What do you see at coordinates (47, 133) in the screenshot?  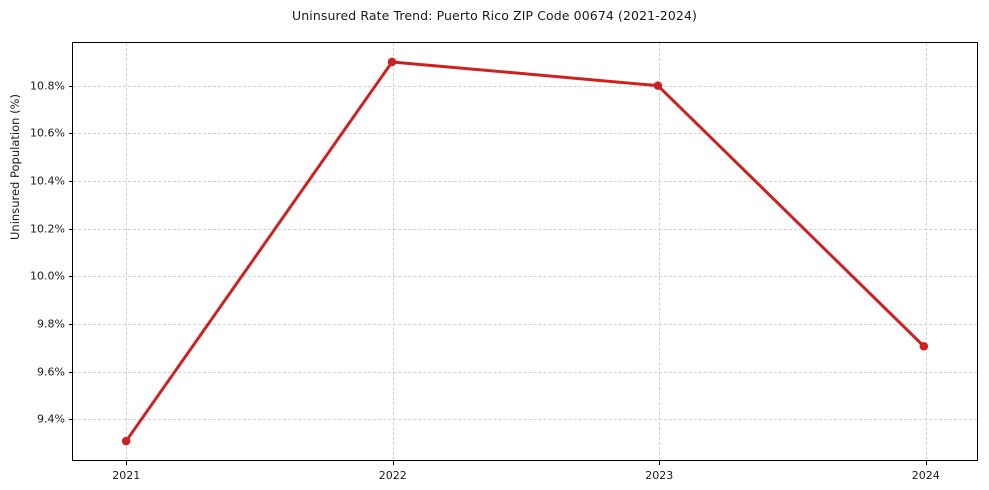 I see `y-tick-label: 10.6%` at bounding box center [47, 133].